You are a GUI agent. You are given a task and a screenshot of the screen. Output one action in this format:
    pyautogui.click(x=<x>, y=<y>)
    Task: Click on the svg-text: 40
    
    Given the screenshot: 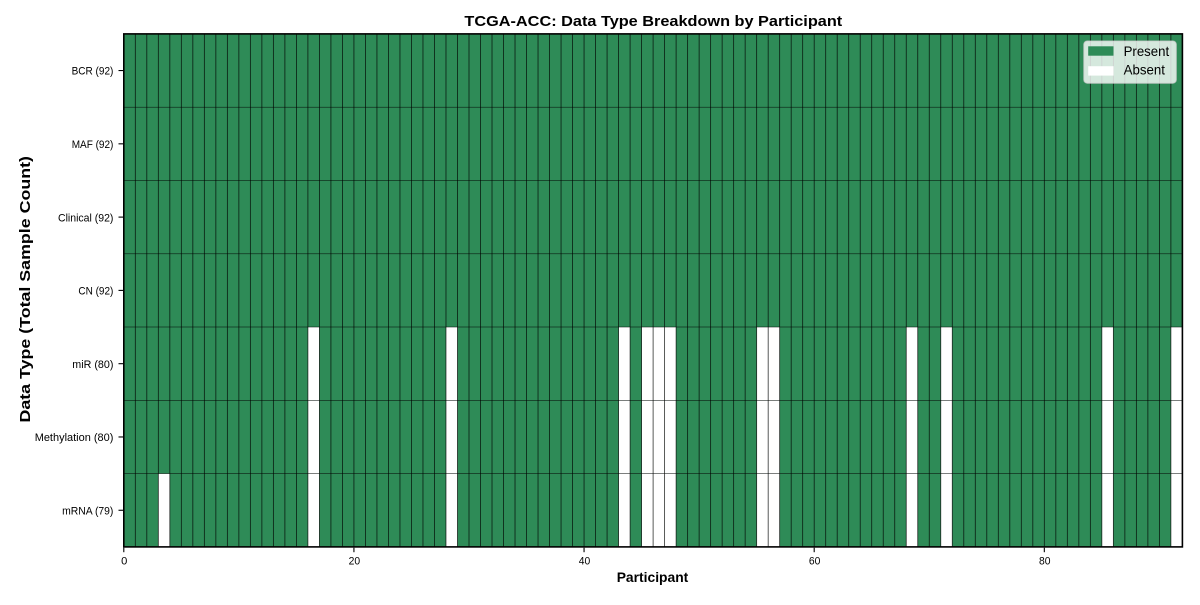 What is the action you would take?
    pyautogui.click(x=585, y=561)
    